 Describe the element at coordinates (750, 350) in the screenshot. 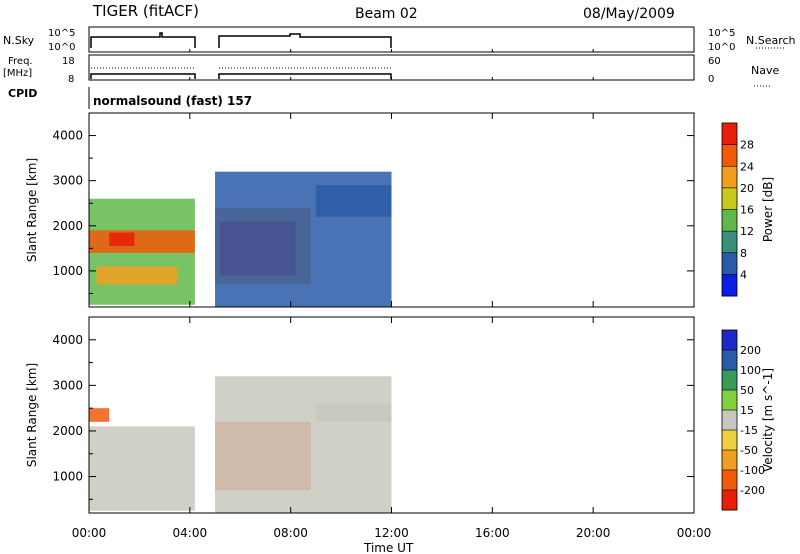

I see `velocity-colorbar-label: 200` at that location.